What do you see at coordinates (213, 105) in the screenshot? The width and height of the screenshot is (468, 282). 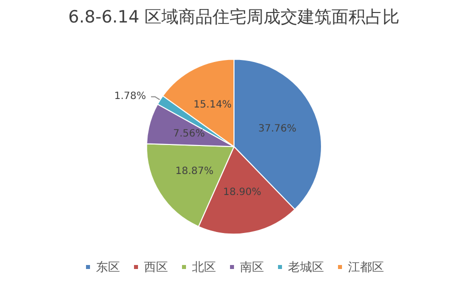 I see `data-label: 15.14%` at bounding box center [213, 105].